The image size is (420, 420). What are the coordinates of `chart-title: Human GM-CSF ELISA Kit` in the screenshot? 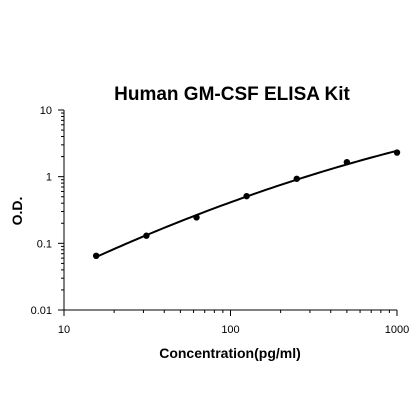 It's located at (232, 94).